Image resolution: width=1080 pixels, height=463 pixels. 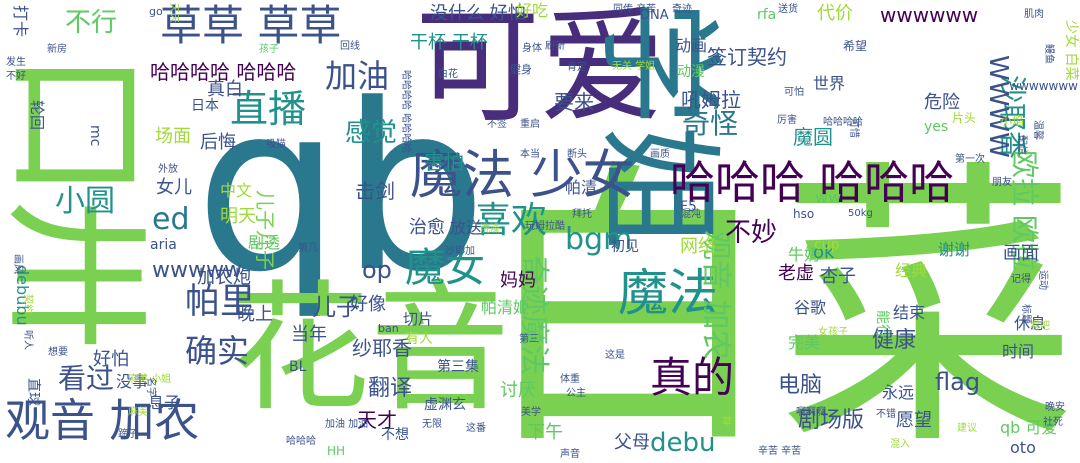 What do you see at coordinates (264, 242) in the screenshot?
I see `cloud-word: 剧透` at bounding box center [264, 242].